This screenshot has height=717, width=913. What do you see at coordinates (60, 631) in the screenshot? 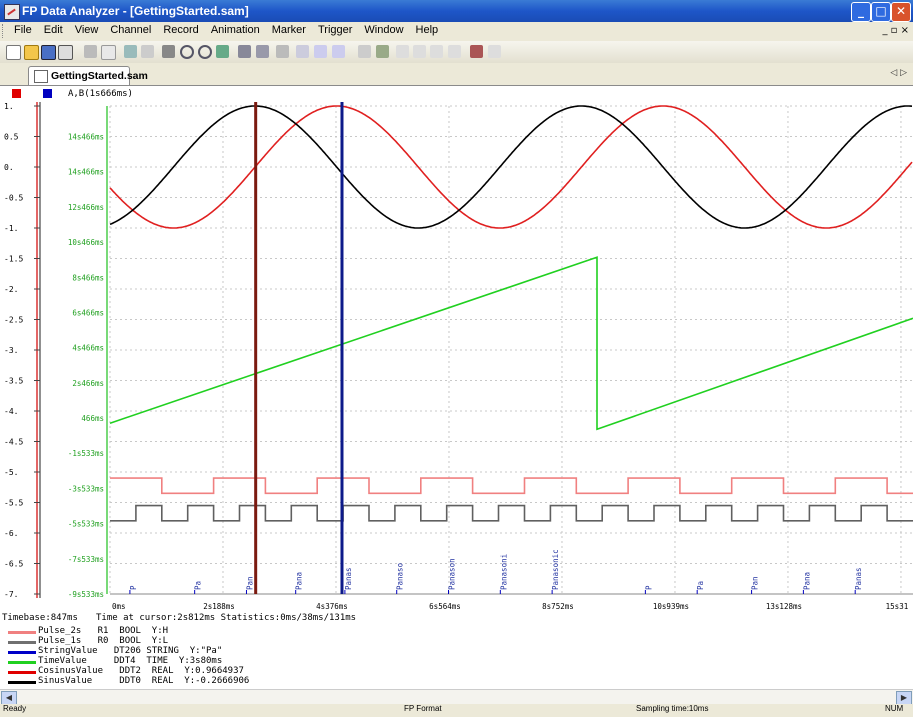
I see `signal-name: Pulse_2s` at bounding box center [60, 631].